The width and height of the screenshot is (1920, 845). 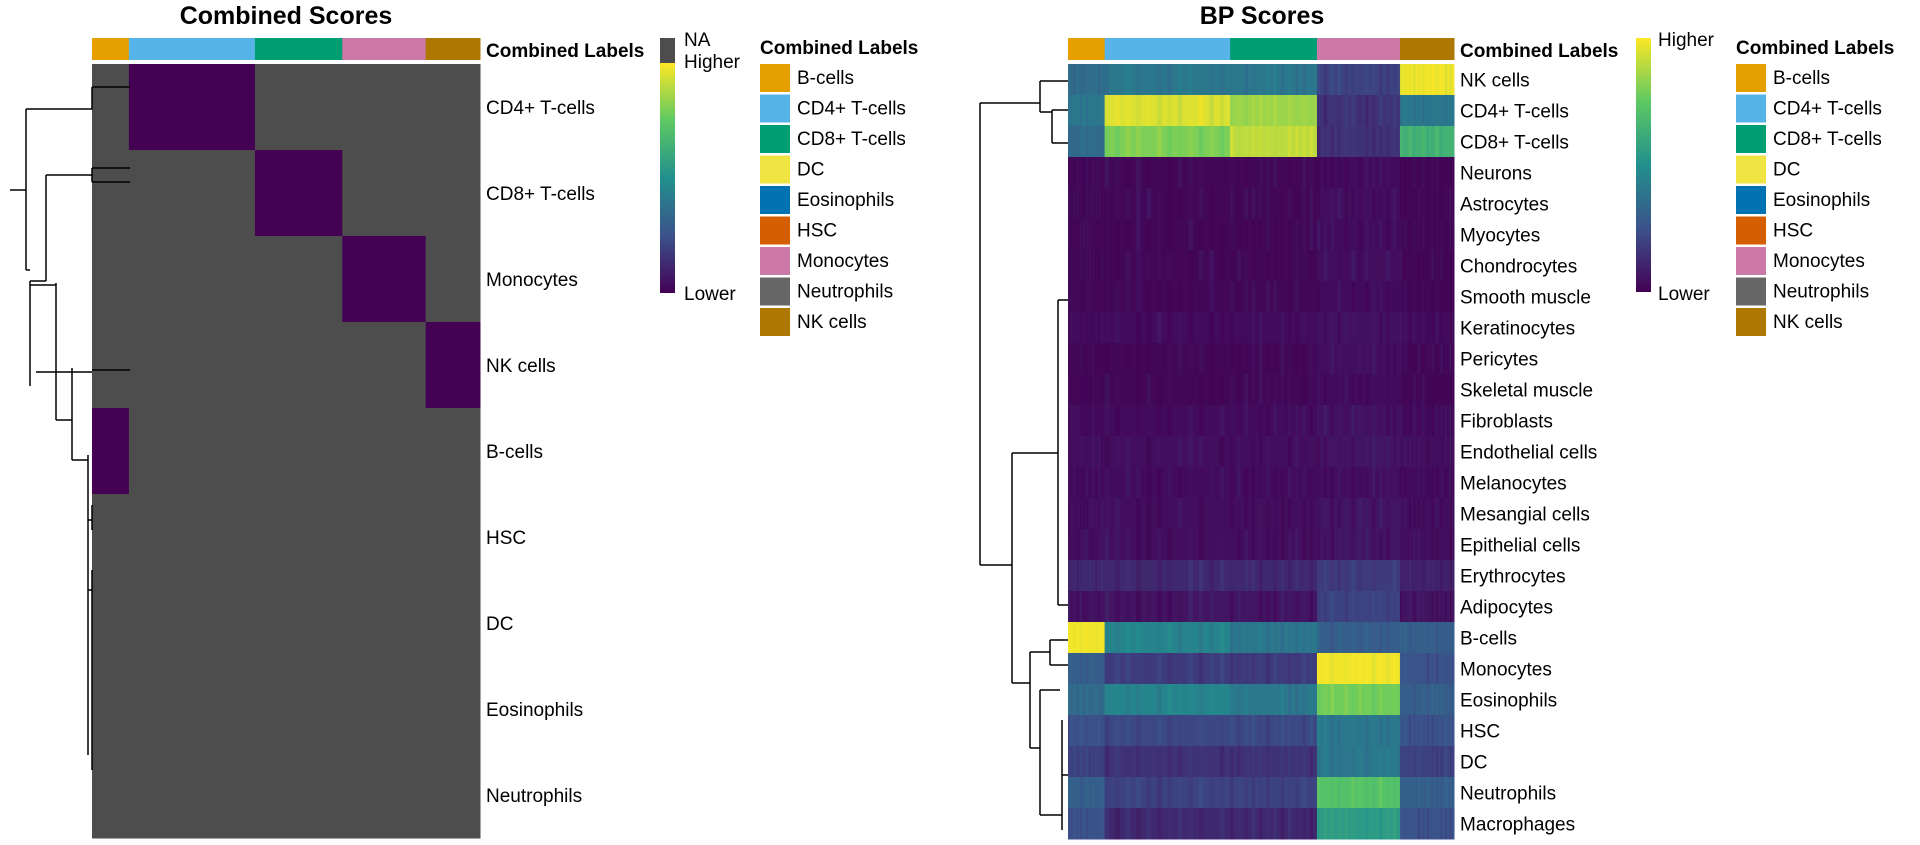 What do you see at coordinates (111, 623) in the screenshot?
I see `heat-cell-dc-b-cells` at bounding box center [111, 623].